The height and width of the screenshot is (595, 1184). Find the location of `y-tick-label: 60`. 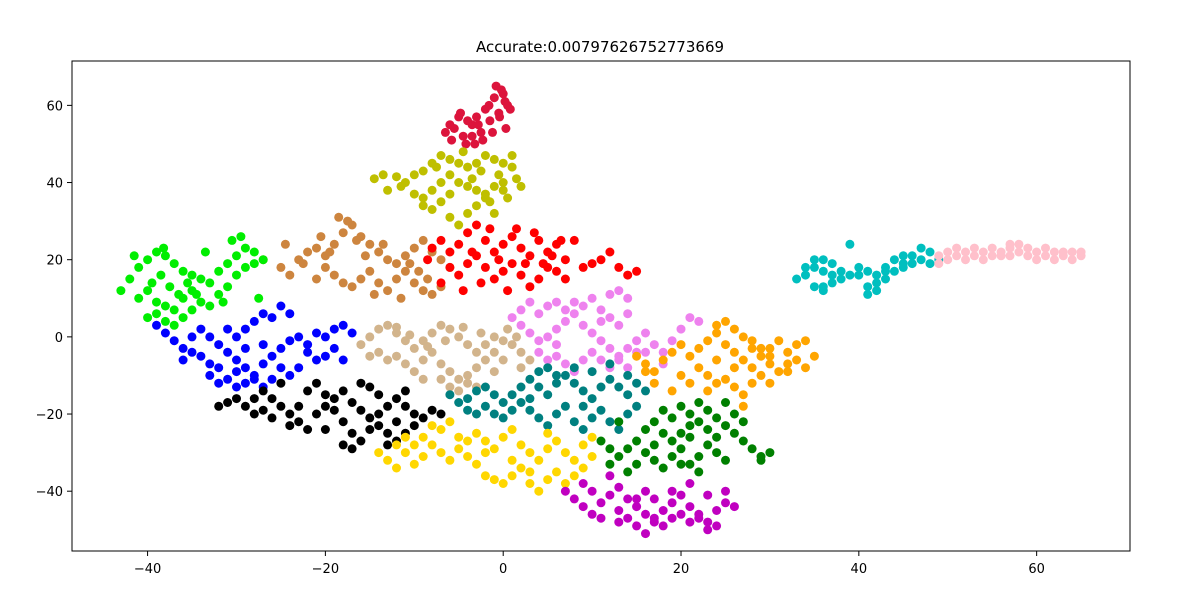

y-tick-label: 60 is located at coordinates (54, 106).